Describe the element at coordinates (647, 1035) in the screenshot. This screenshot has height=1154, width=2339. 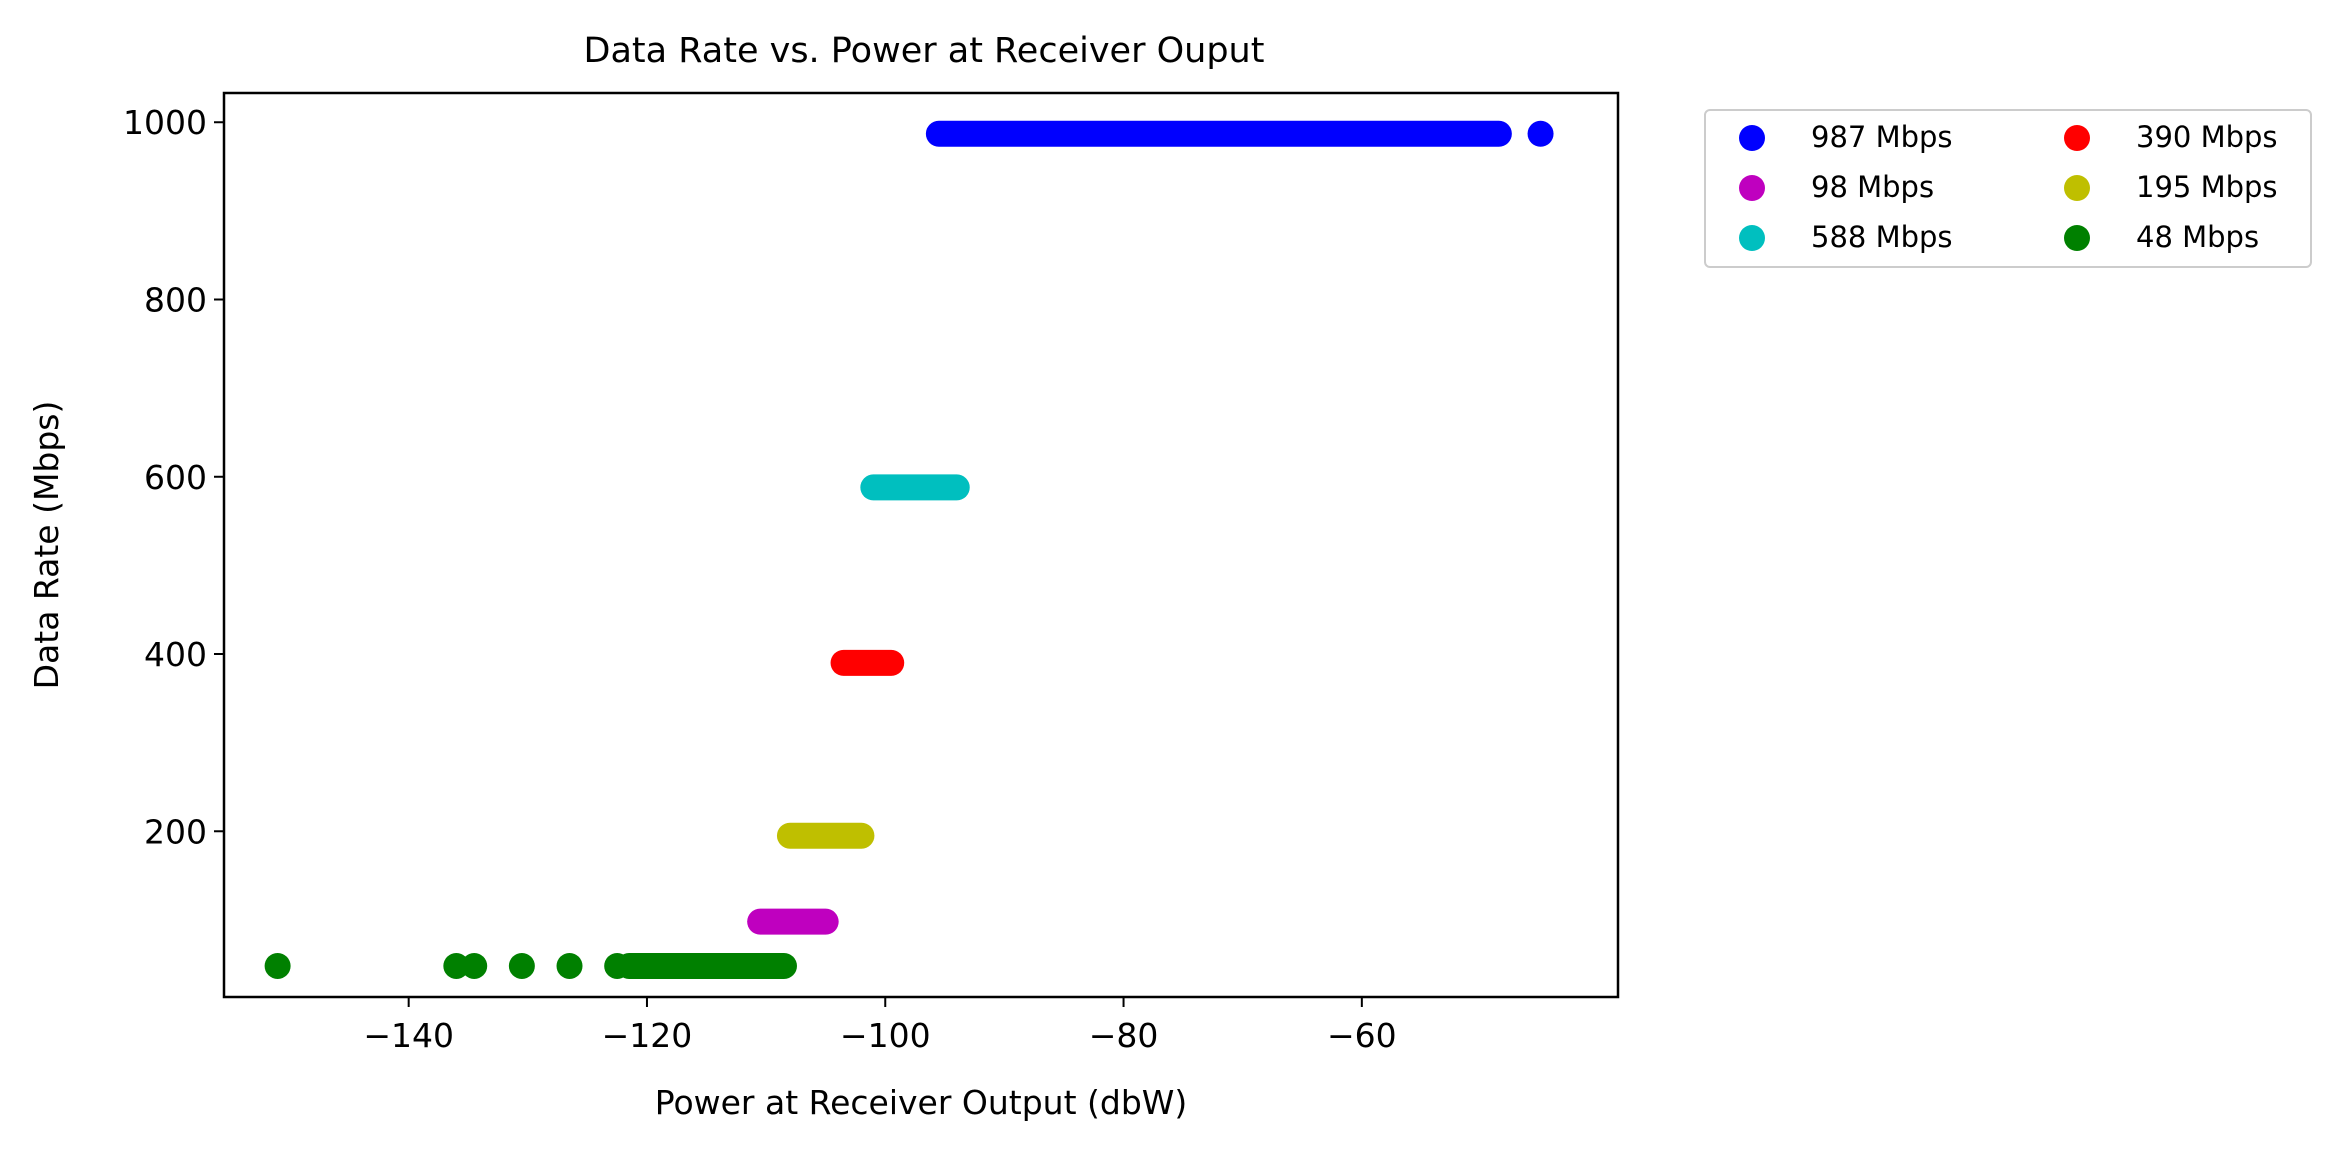
I see `x-tick-label: −120` at that location.